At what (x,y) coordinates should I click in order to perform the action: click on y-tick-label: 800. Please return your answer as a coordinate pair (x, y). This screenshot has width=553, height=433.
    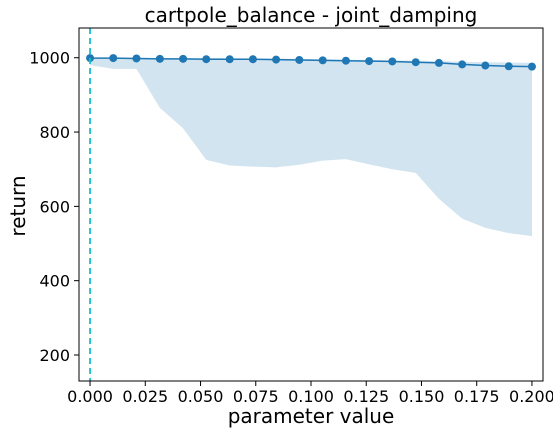
    Looking at the image, I should click on (54, 132).